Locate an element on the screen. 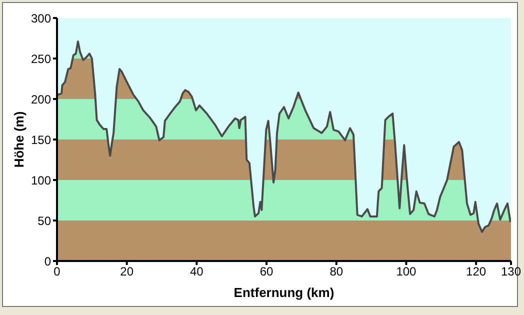 The image size is (524, 315). x-tick-label: 40 is located at coordinates (197, 271).